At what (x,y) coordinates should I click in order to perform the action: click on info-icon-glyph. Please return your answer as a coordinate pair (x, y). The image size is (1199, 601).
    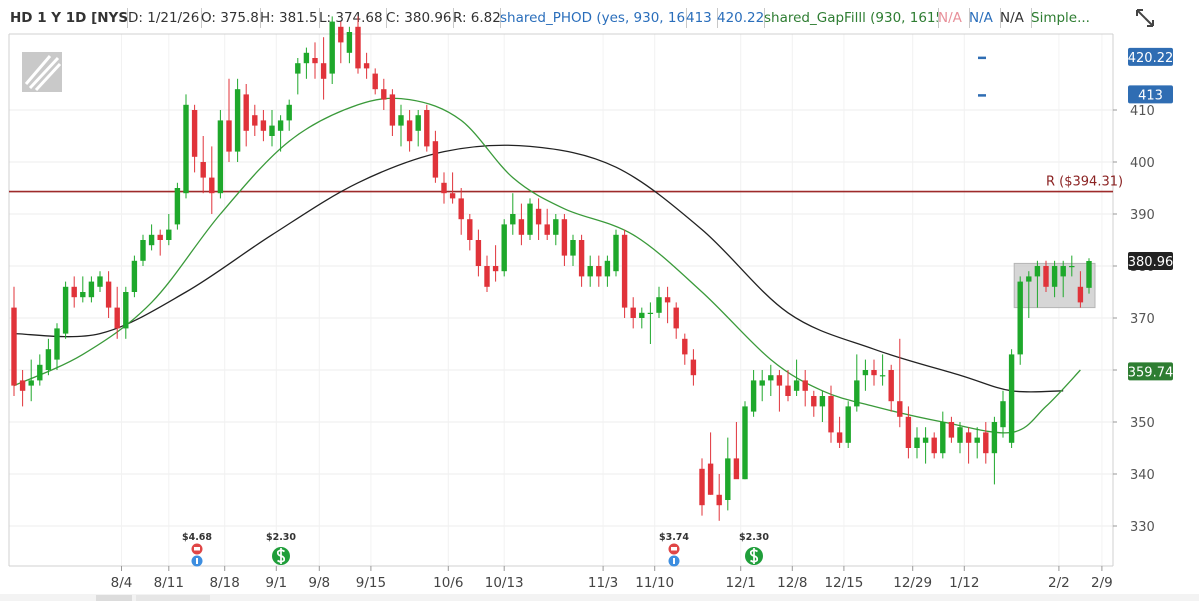
    Looking at the image, I should click on (674, 561).